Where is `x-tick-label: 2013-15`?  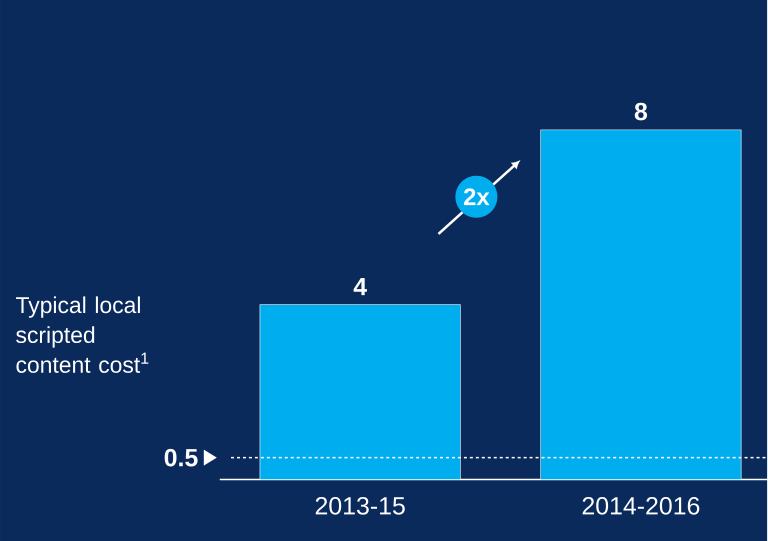 x-tick-label: 2013-15 is located at coordinates (360, 505).